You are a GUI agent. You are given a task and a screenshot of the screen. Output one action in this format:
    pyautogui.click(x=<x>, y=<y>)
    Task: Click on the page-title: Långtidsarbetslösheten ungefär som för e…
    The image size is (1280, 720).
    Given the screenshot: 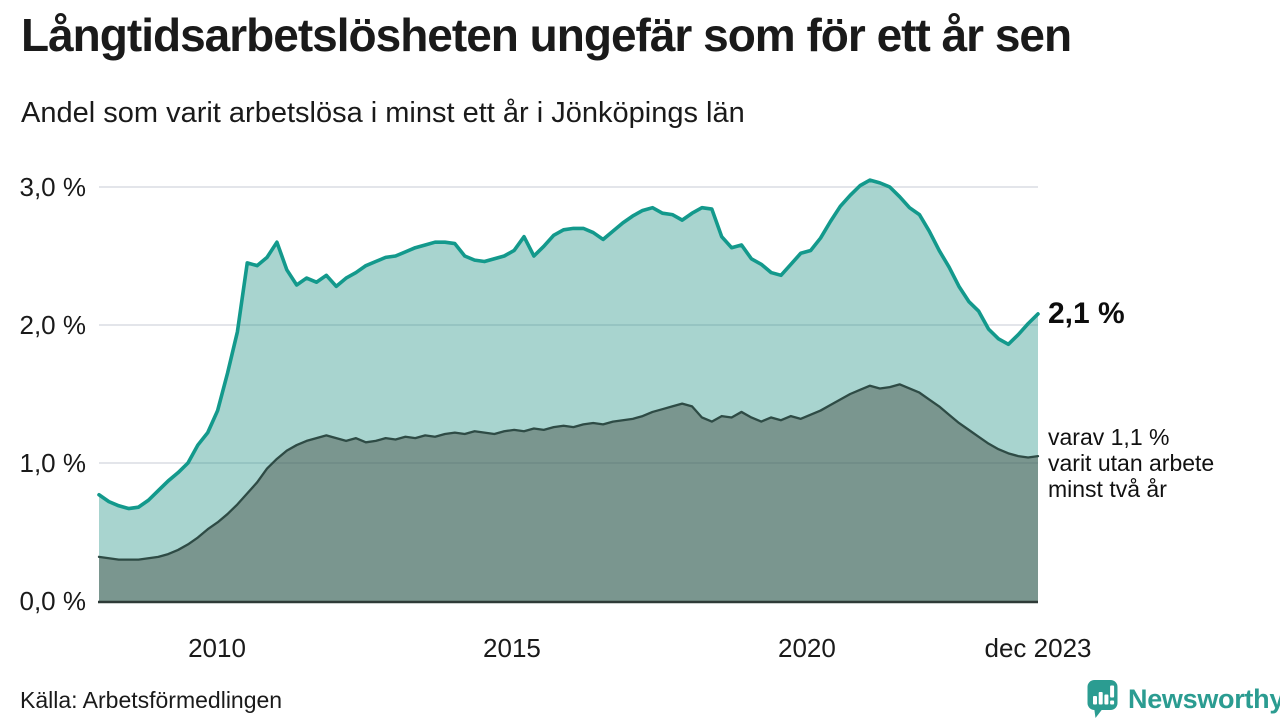 What is the action you would take?
    pyautogui.click(x=546, y=35)
    